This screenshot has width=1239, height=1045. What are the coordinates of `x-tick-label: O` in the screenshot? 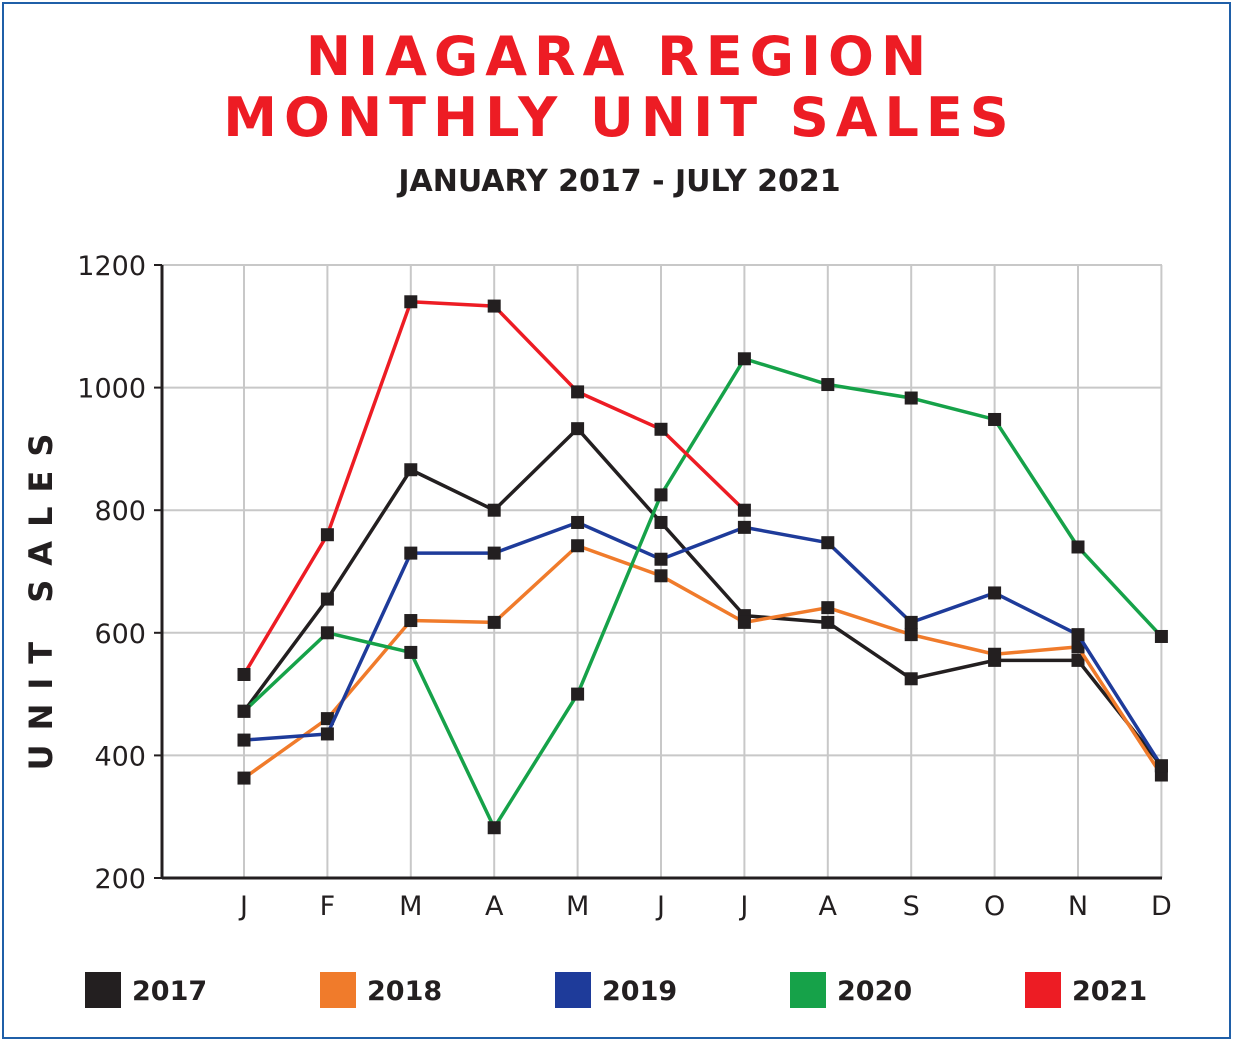 It's located at (994, 906).